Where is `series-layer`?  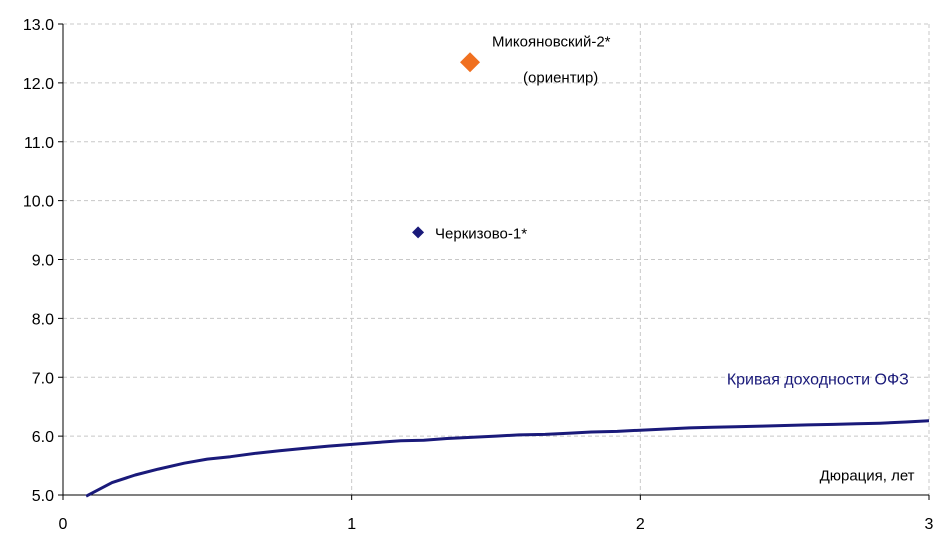 series-layer is located at coordinates (507, 458).